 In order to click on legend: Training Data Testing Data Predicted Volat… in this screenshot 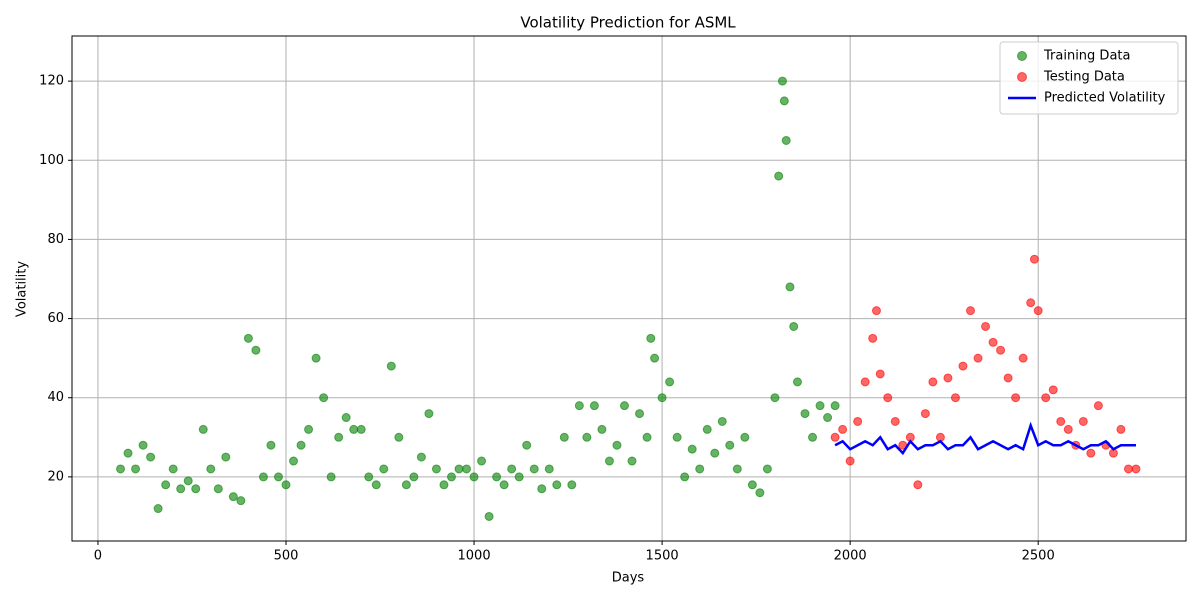, I will do `click(1089, 78)`.